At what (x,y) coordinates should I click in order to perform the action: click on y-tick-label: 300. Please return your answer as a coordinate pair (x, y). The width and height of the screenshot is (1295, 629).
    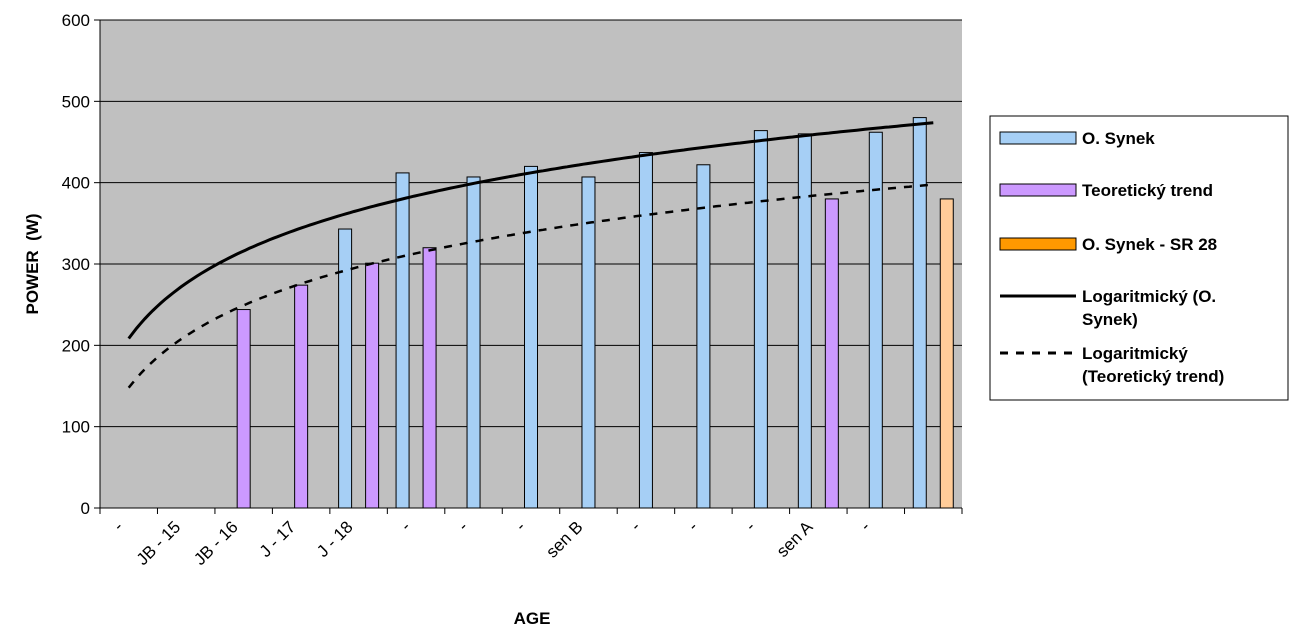
    Looking at the image, I should click on (76, 264).